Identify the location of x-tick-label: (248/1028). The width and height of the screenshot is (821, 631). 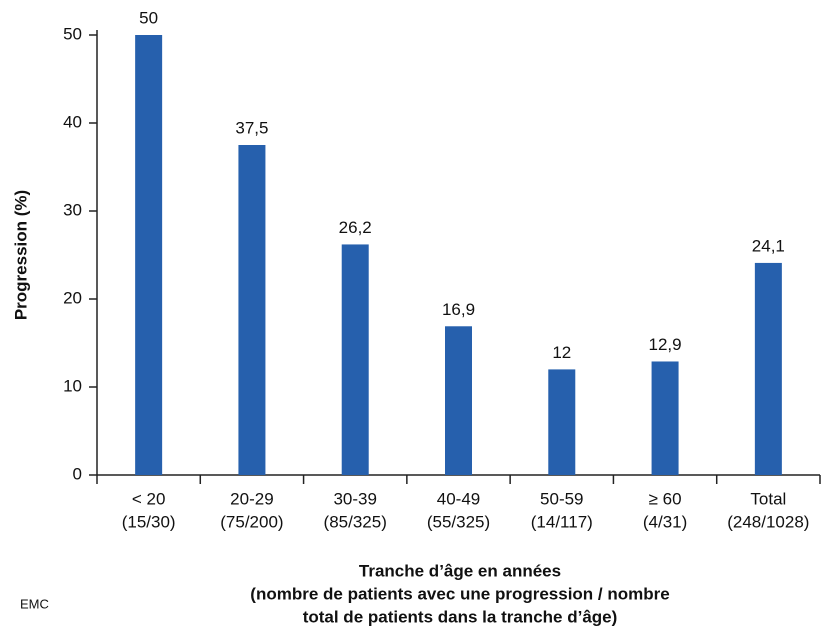
(768, 521).